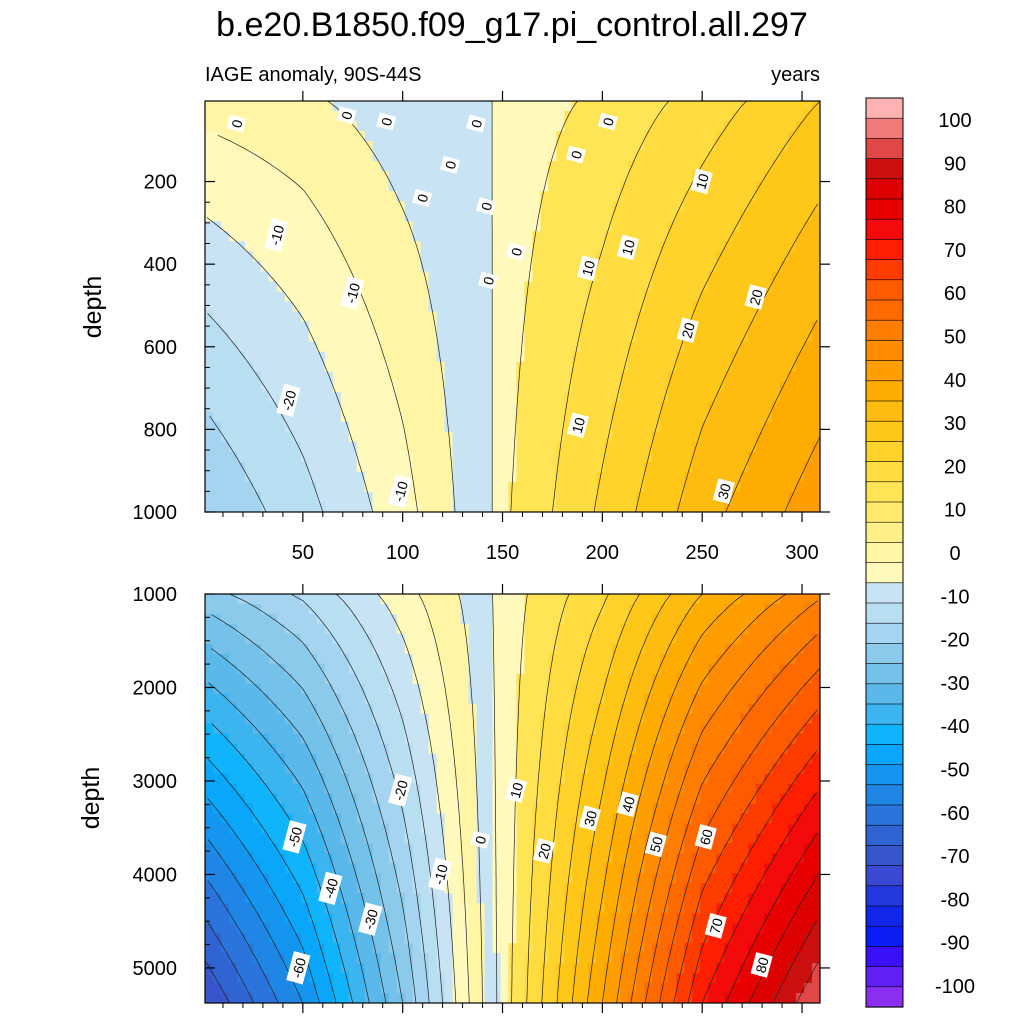  What do you see at coordinates (346, 115) in the screenshot?
I see `upper-contour-label: 0` at bounding box center [346, 115].